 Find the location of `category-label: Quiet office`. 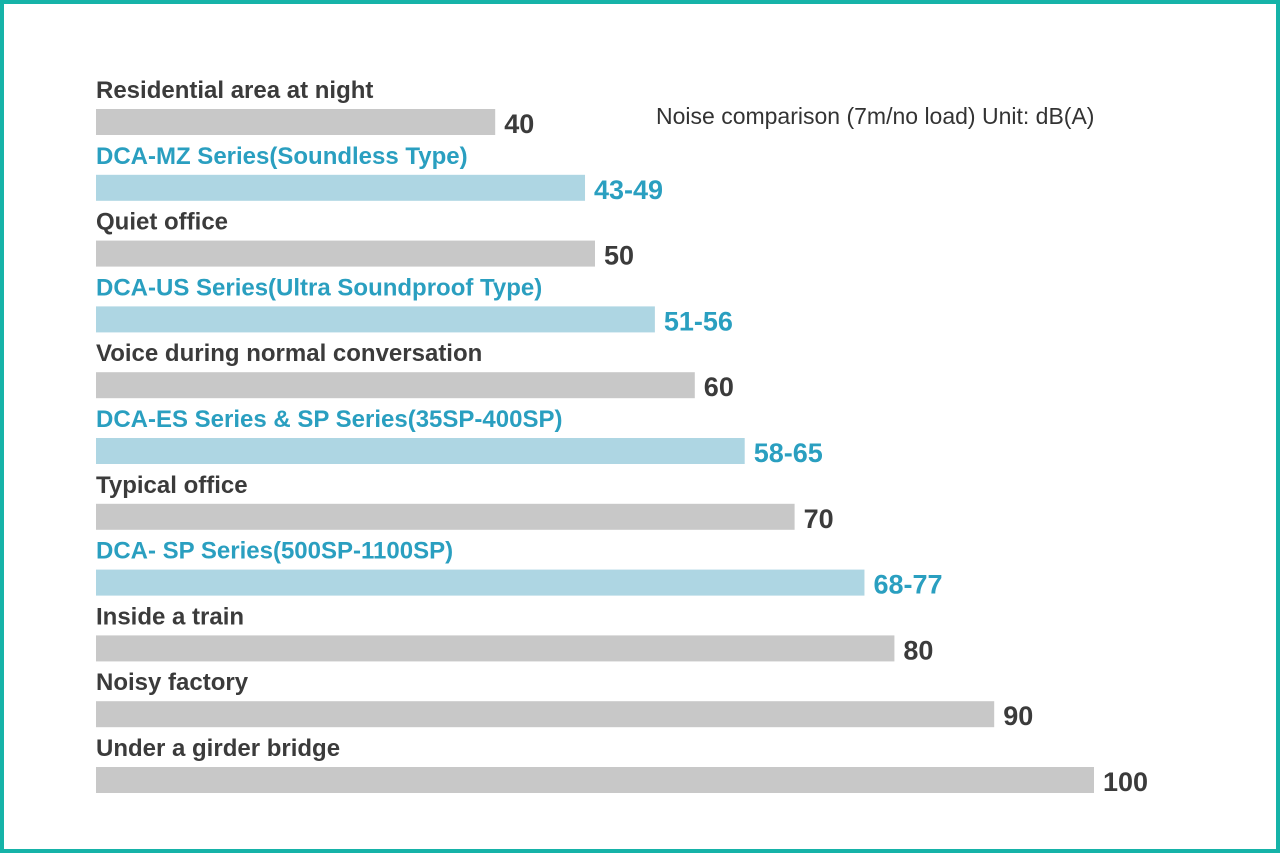

category-label: Quiet office is located at coordinates (162, 222).